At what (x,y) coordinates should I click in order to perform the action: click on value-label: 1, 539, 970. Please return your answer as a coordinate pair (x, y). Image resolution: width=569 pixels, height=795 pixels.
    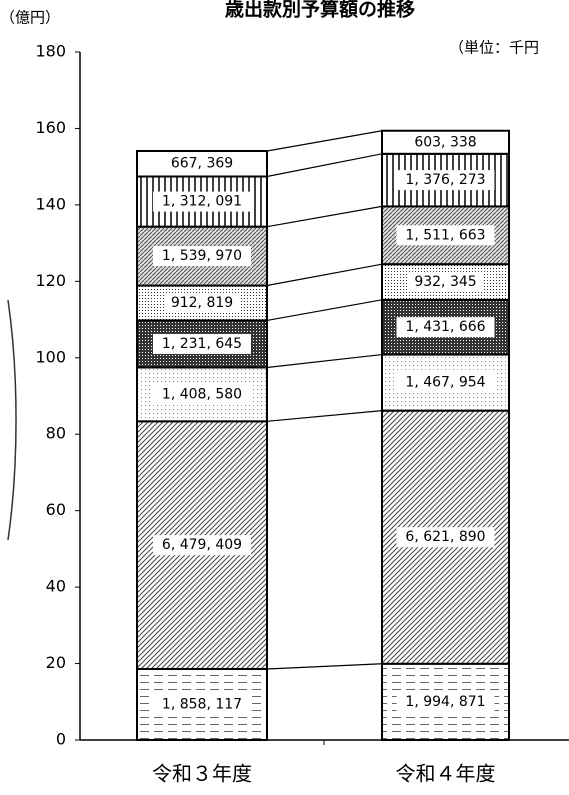
    Looking at the image, I should click on (202, 256).